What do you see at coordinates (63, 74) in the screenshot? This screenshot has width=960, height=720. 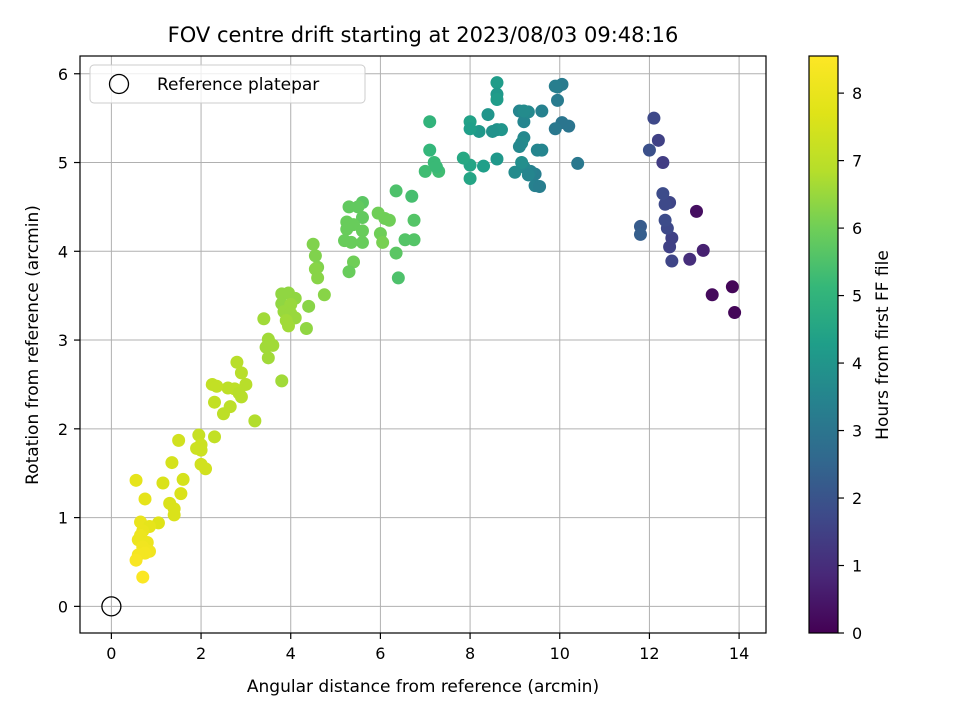 I see `y-tick-label: 6` at bounding box center [63, 74].